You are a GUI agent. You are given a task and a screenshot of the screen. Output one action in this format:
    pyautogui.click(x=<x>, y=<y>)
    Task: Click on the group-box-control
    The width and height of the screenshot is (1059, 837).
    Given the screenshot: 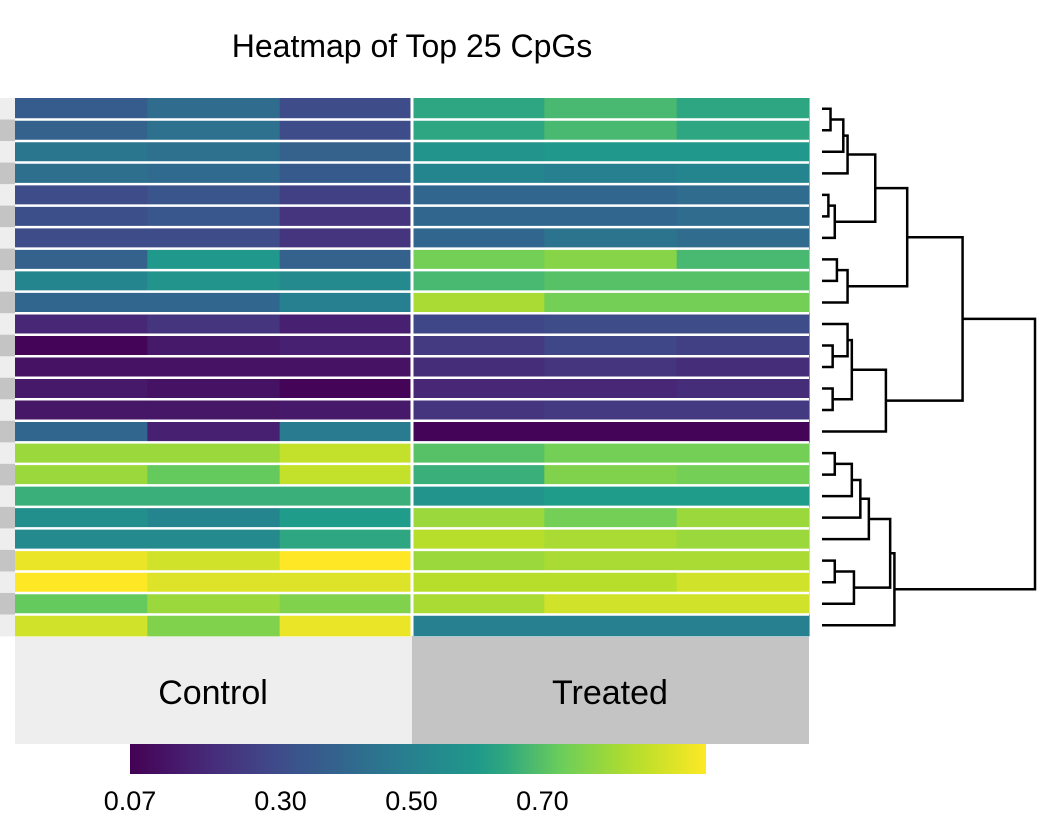 What is the action you would take?
    pyautogui.click(x=213, y=690)
    